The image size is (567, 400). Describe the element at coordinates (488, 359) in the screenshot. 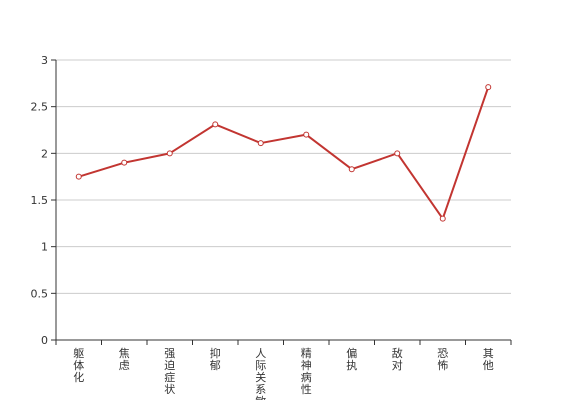

I see `x-tick-label: 其他` at that location.